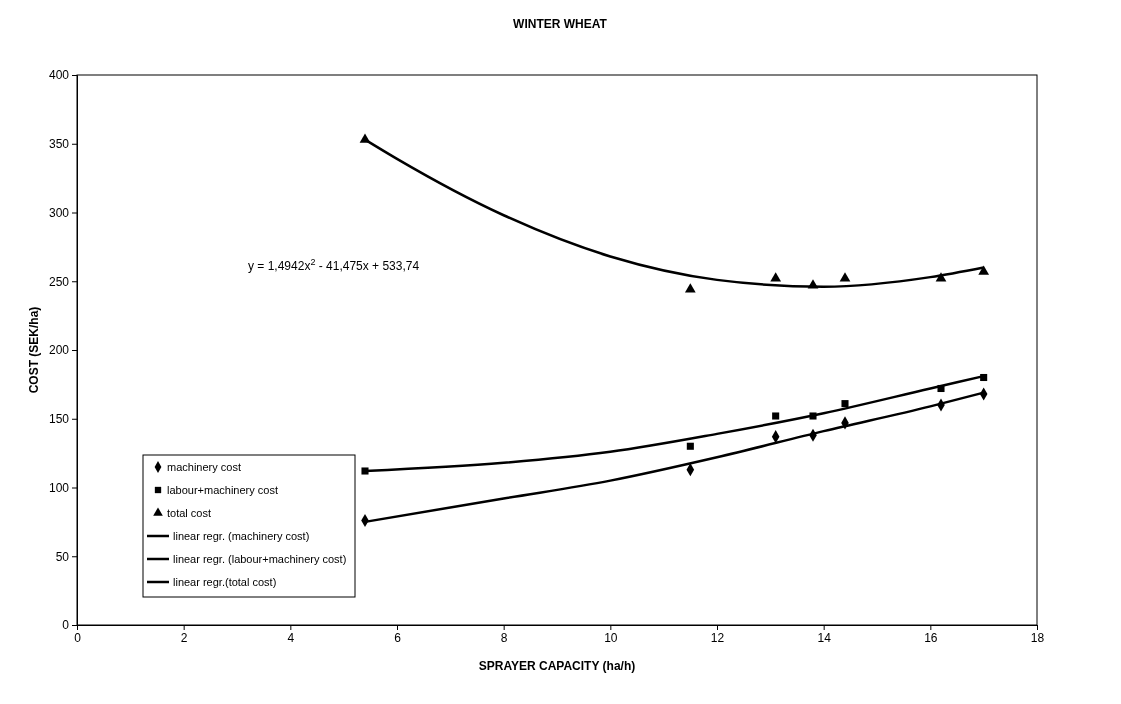  What do you see at coordinates (59, 487) in the screenshot?
I see `y-tick-label: 100` at bounding box center [59, 487].